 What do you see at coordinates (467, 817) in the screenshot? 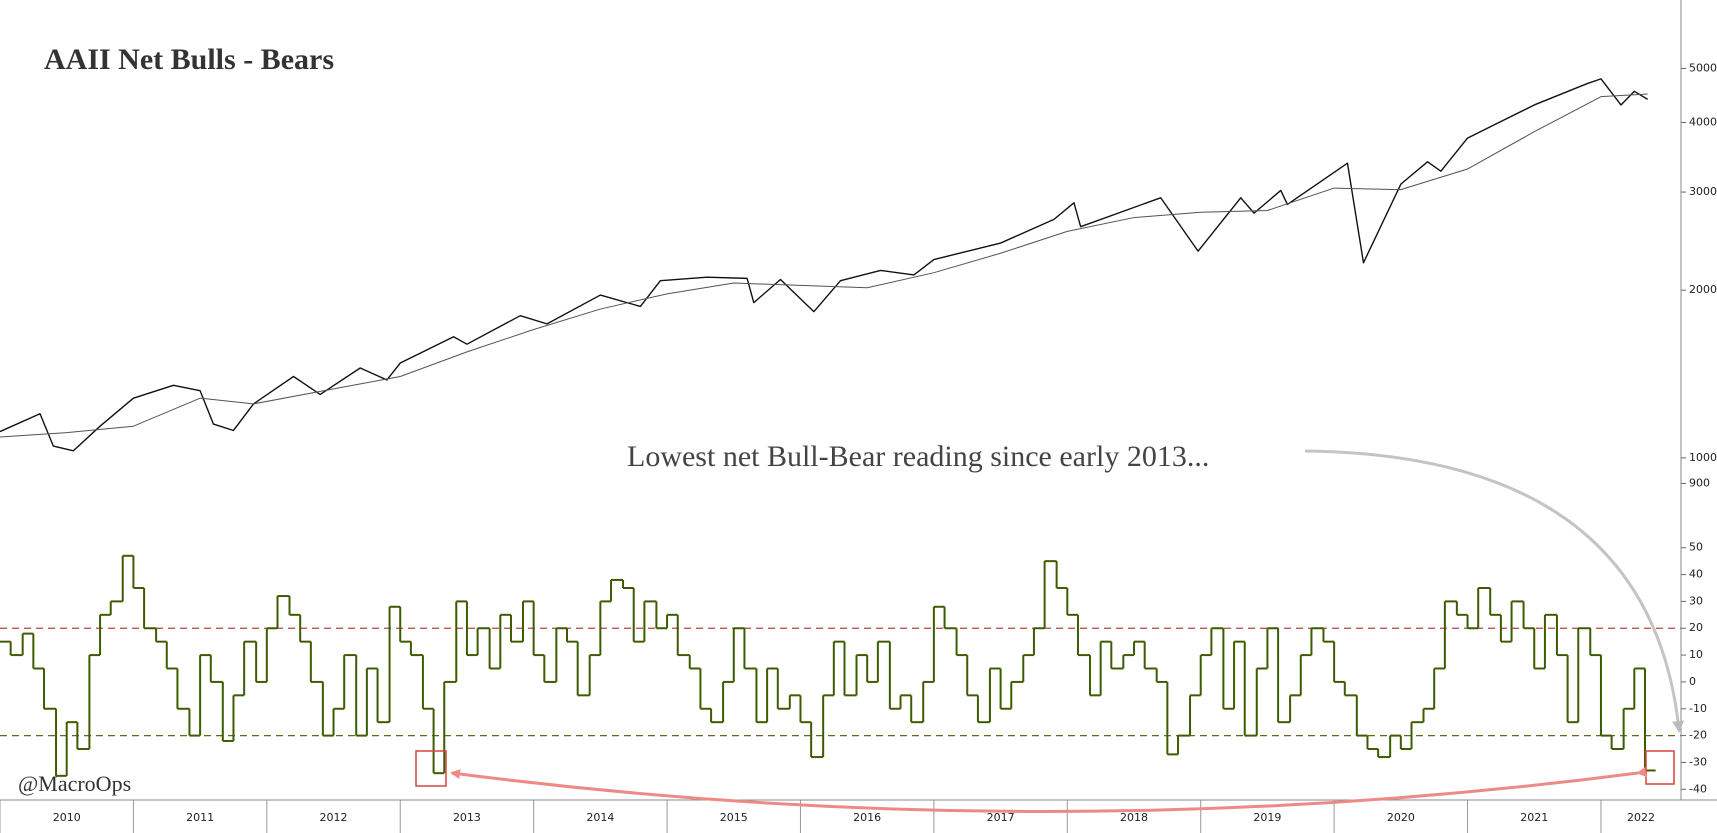
I see `x-tick-label: 2013` at bounding box center [467, 817].